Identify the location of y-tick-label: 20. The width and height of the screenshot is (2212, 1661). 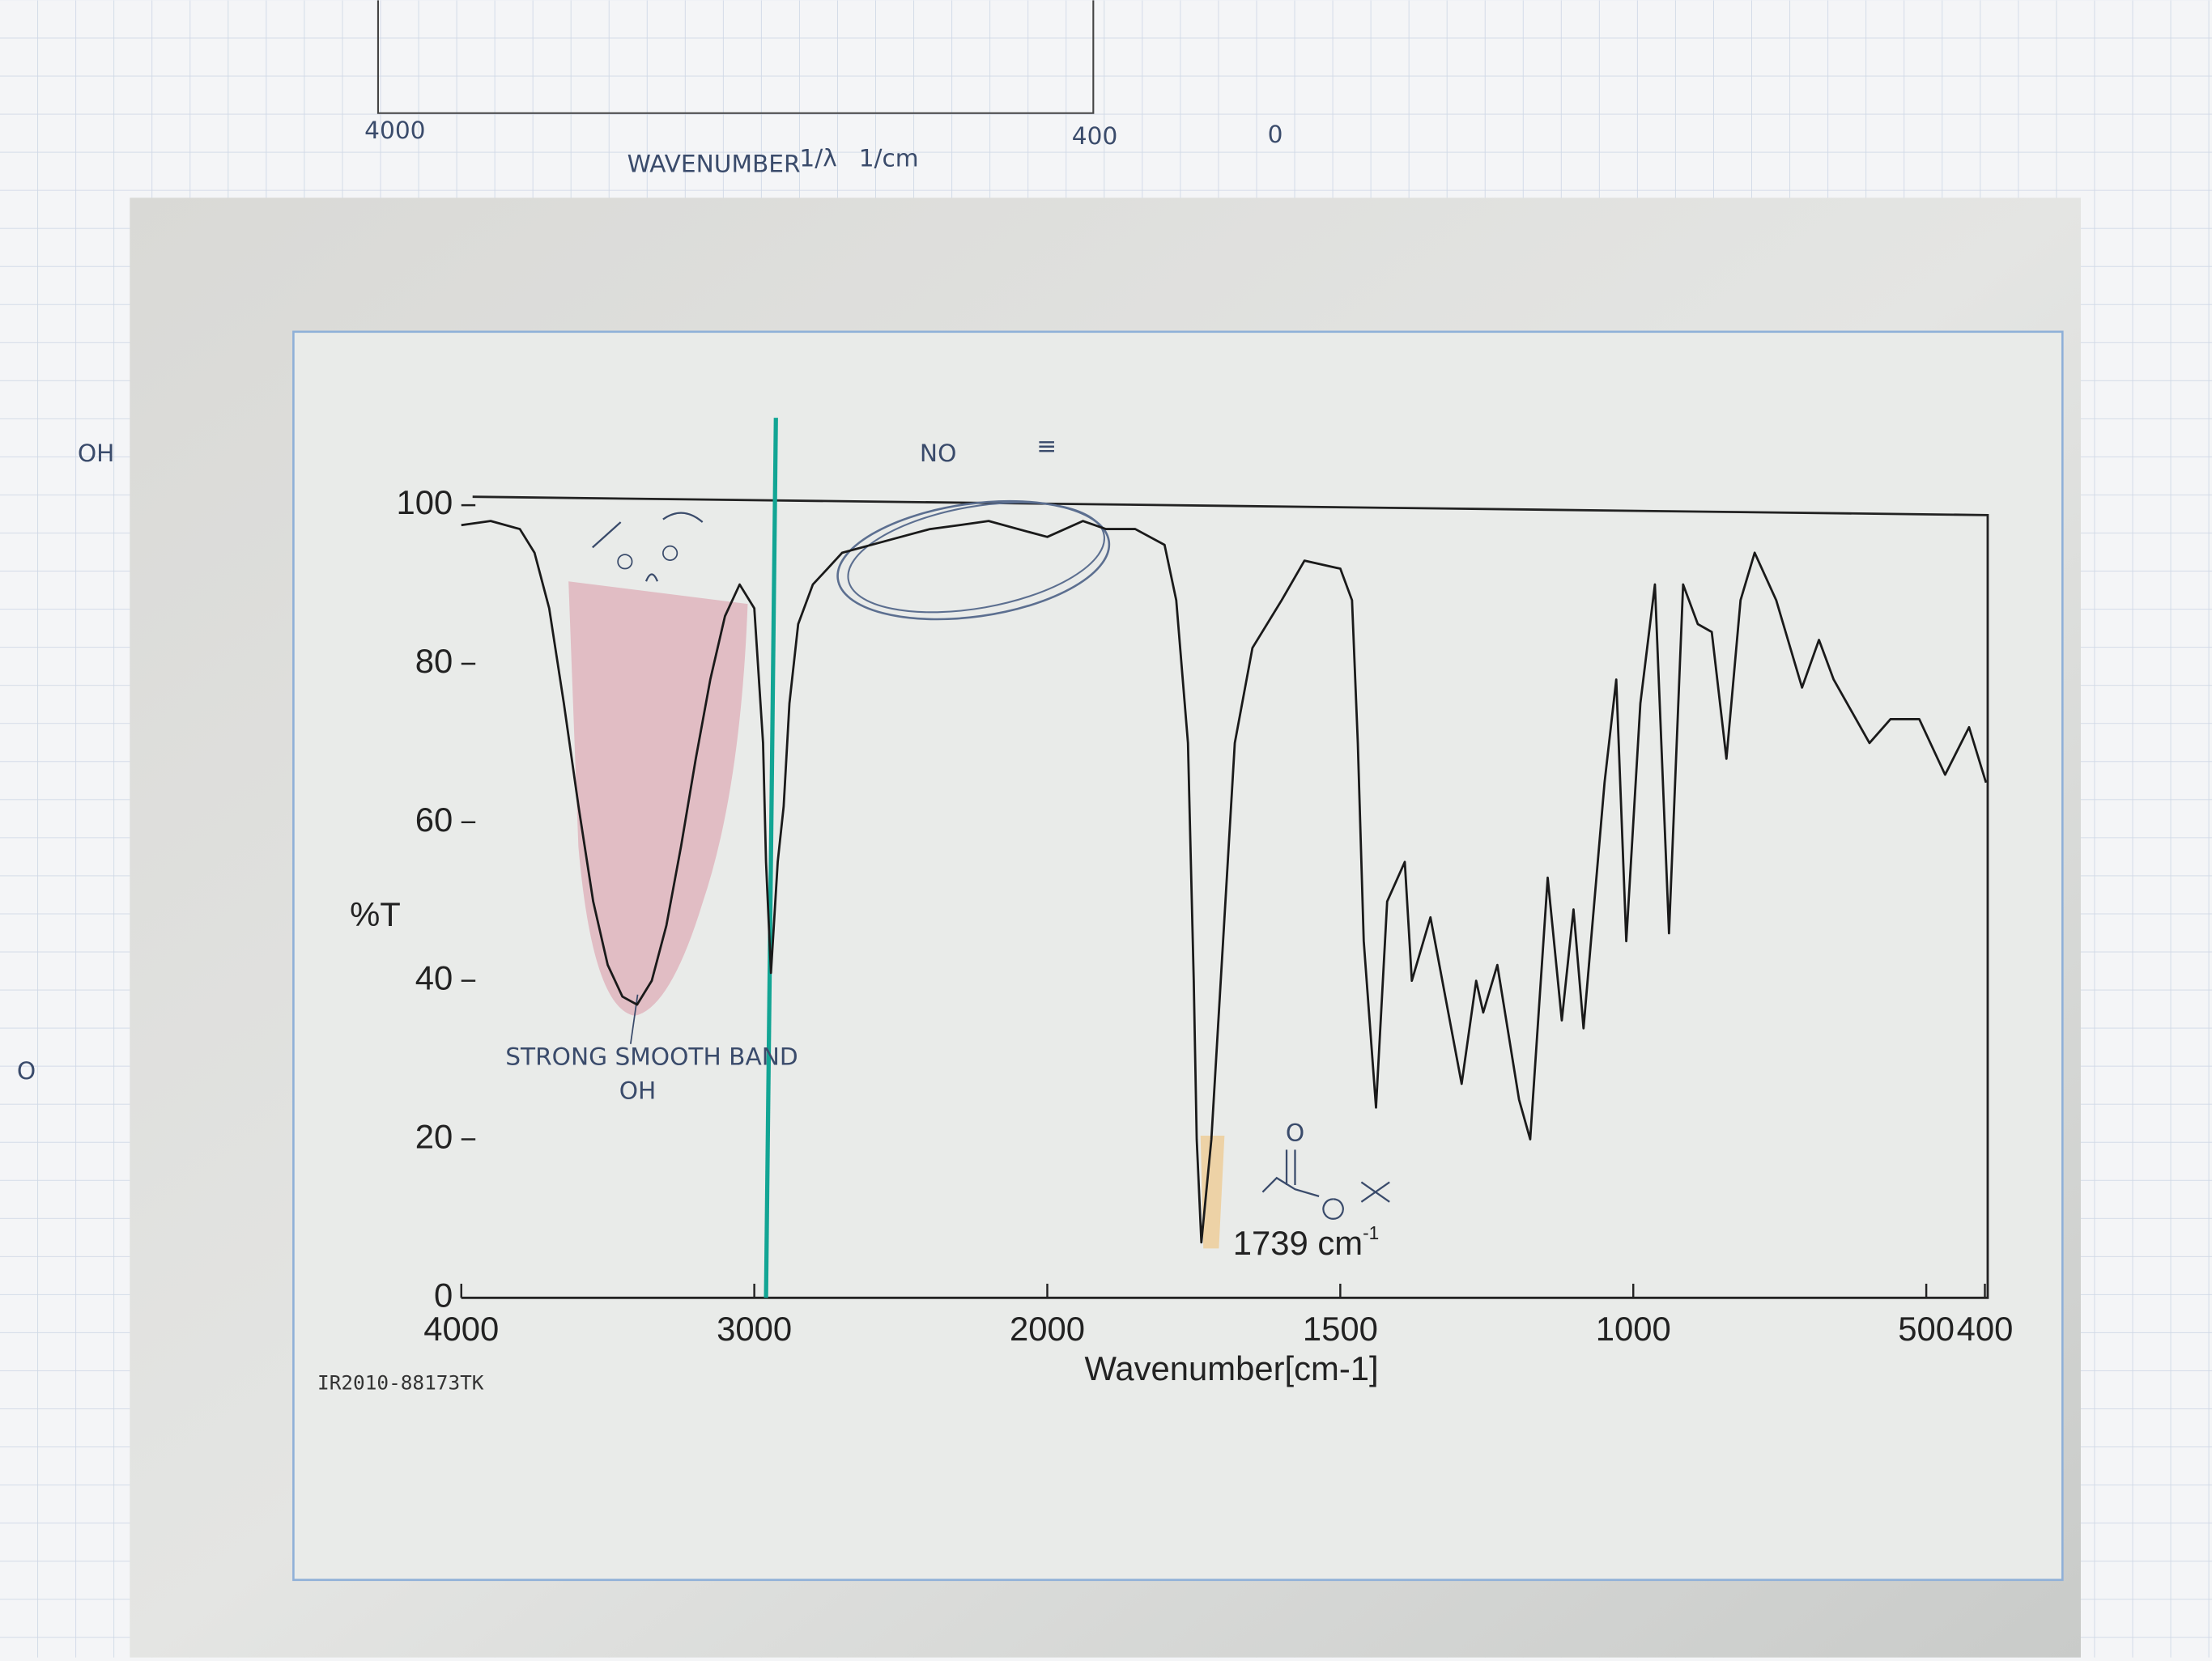
(434, 1137).